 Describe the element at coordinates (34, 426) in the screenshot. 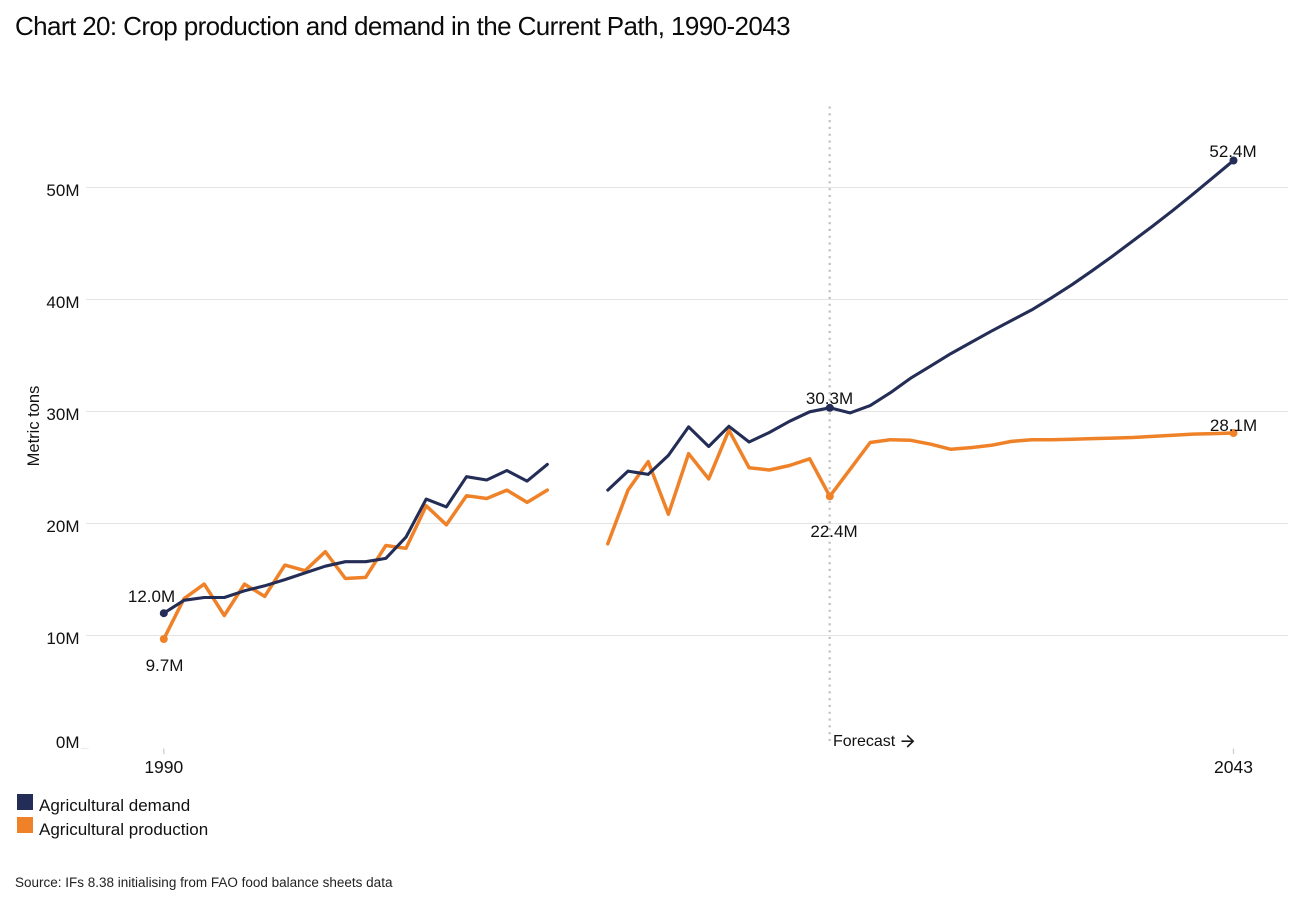

I see `svg-text: Metric tons` at that location.